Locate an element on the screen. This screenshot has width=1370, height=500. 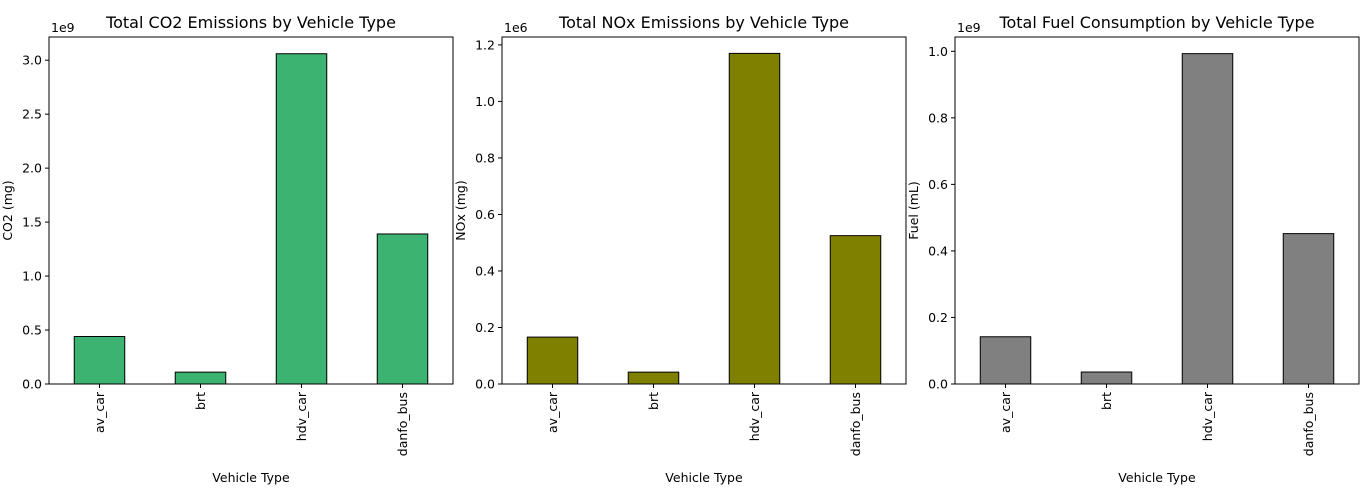
y-axis-label: NOx (mg) is located at coordinates (460, 210).